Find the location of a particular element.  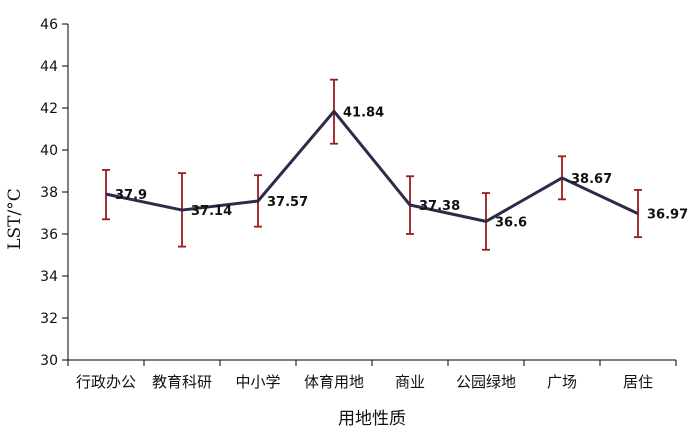

data-label: 37.57 is located at coordinates (287, 202).